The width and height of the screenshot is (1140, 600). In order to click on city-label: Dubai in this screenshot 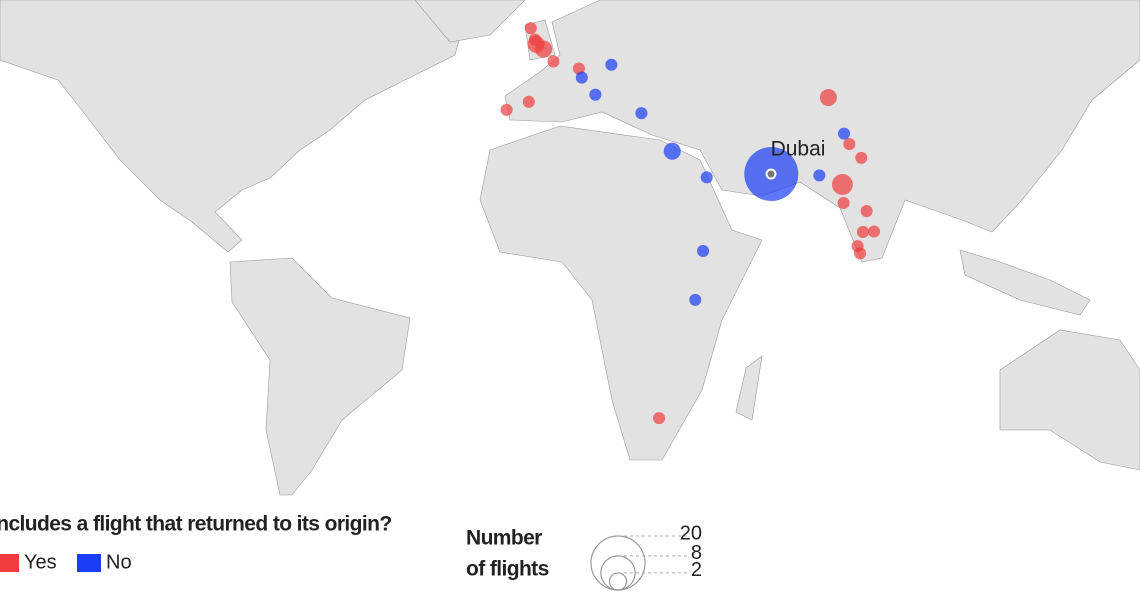, I will do `click(798, 149)`.